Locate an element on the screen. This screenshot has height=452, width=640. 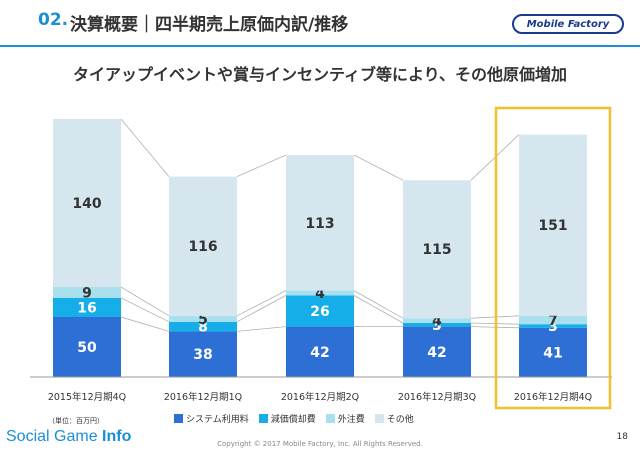
data-label: 41 is located at coordinates (552, 353).